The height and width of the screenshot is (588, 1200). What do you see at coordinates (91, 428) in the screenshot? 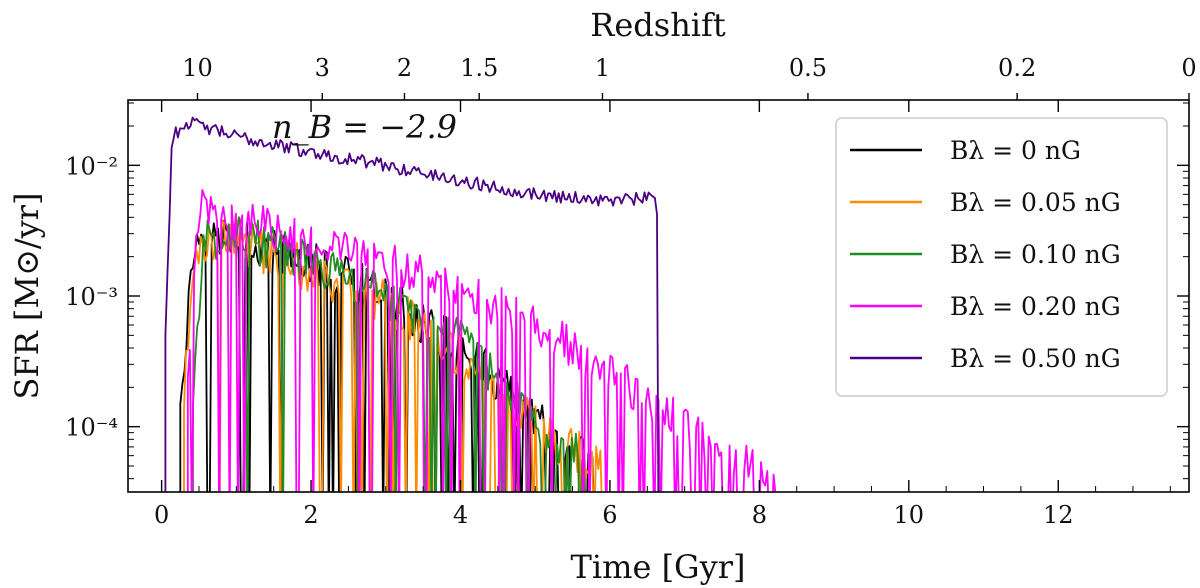
I see `y-tick-label: 10⁻⁴` at bounding box center [91, 428].